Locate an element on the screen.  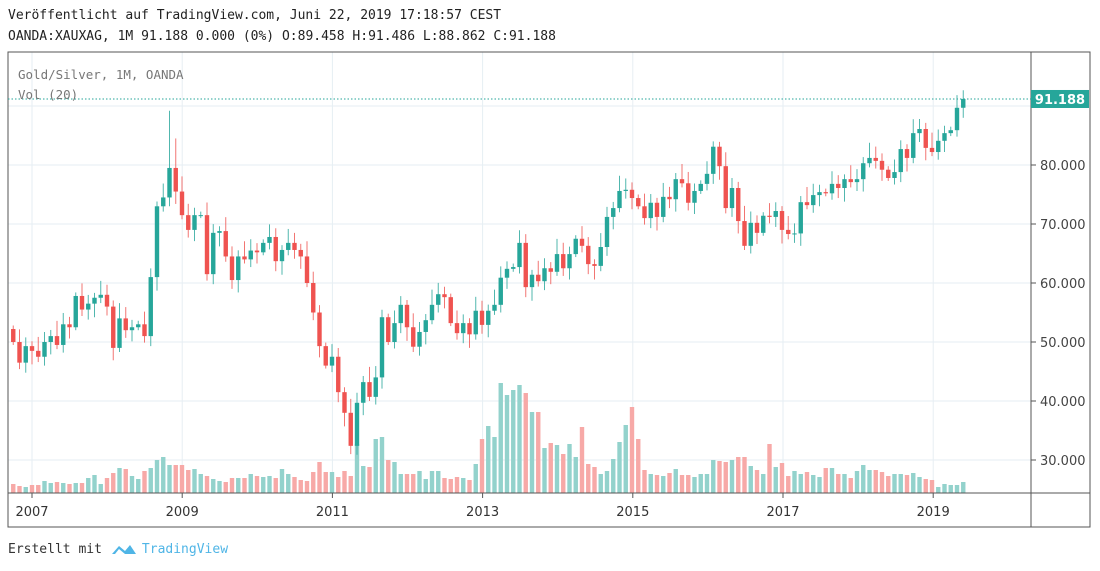
time-tick-label: 2007 is located at coordinates (31, 512).